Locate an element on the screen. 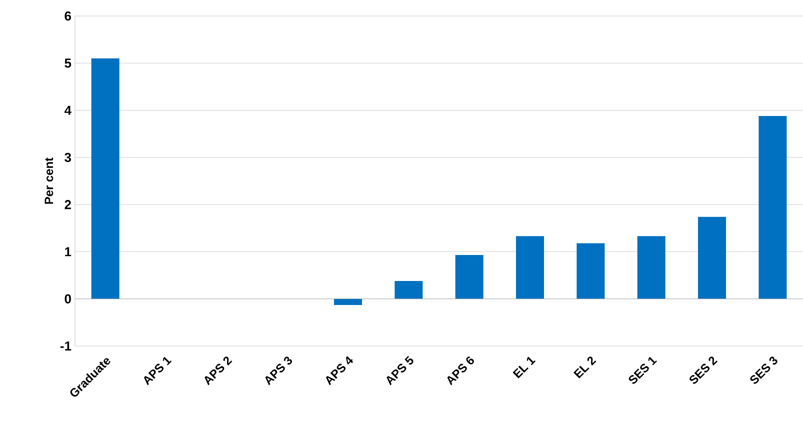  y-tick-label: -1 is located at coordinates (66, 346).